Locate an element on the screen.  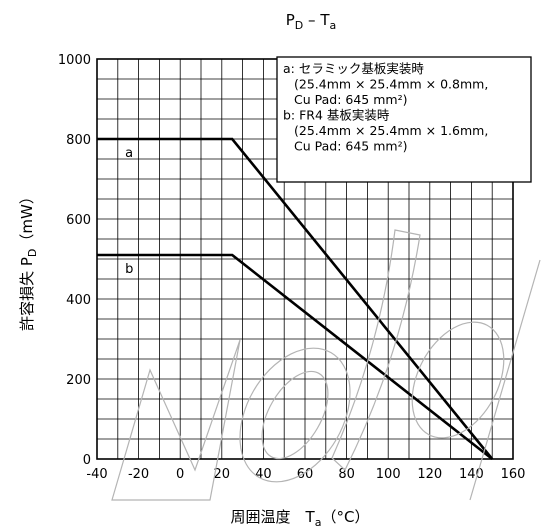
x-tick-label: 120 is located at coordinates (429, 474).